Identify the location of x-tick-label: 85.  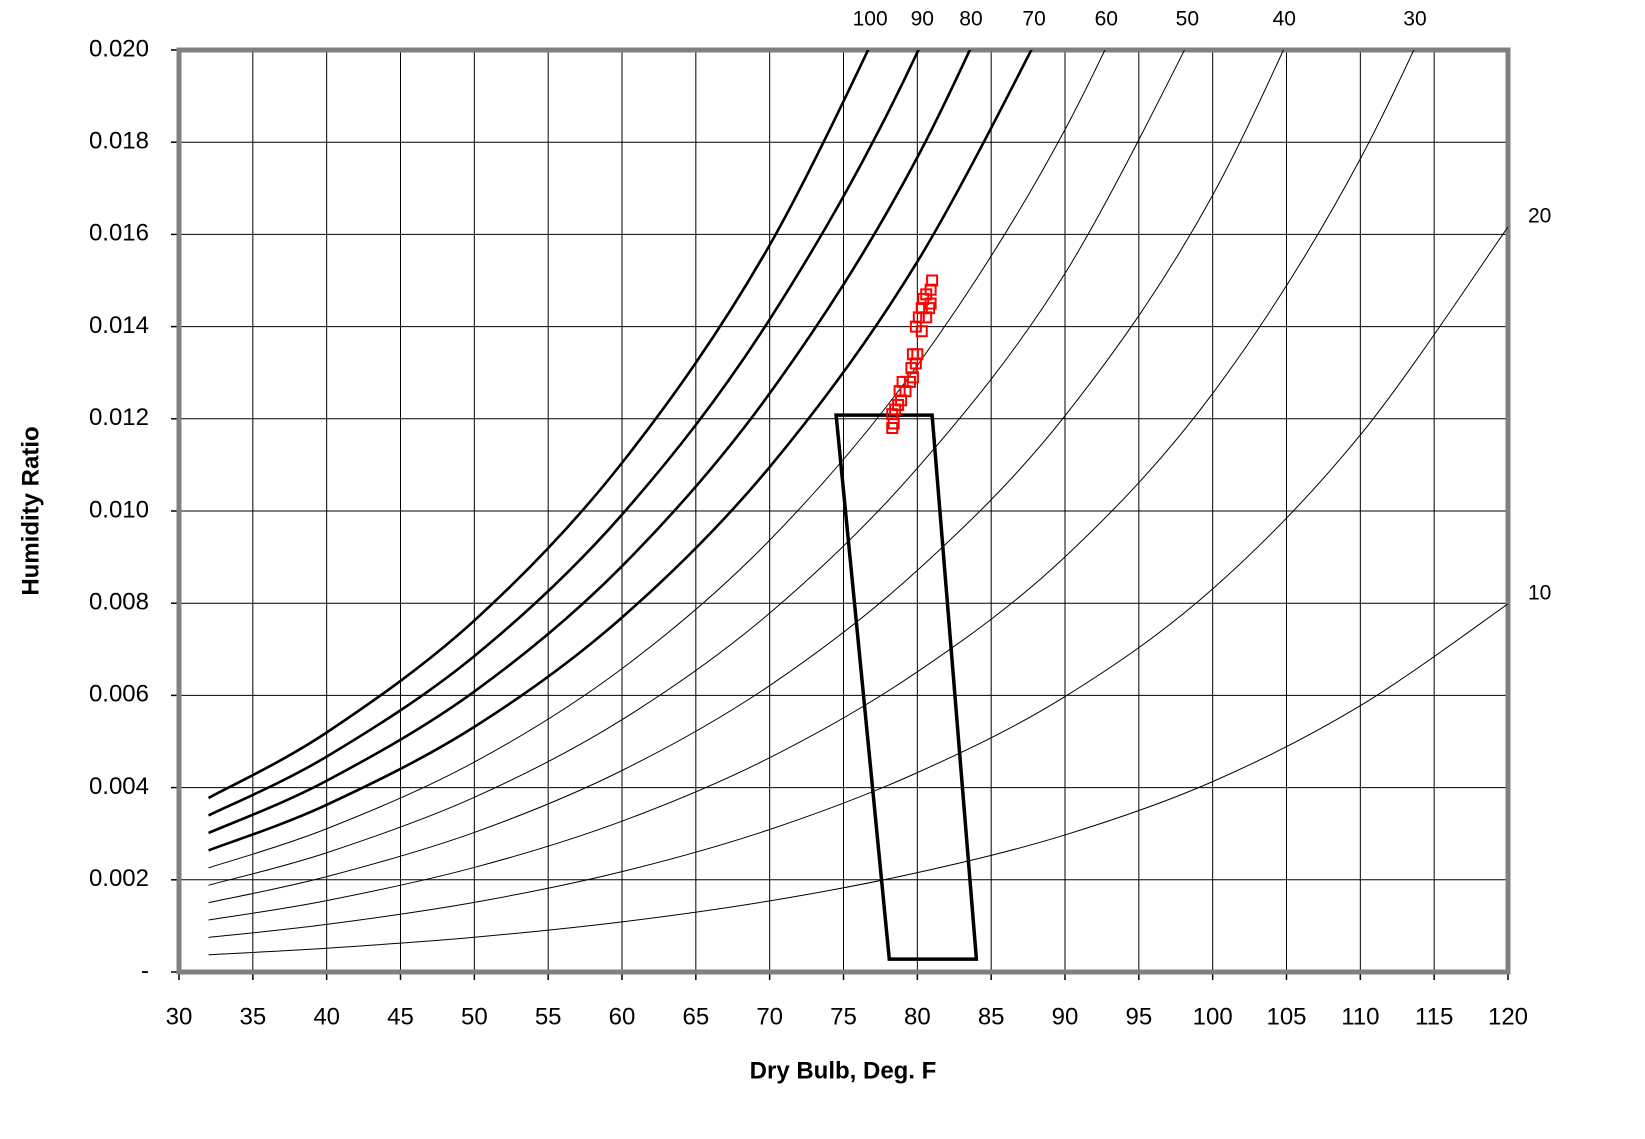
(991, 1016).